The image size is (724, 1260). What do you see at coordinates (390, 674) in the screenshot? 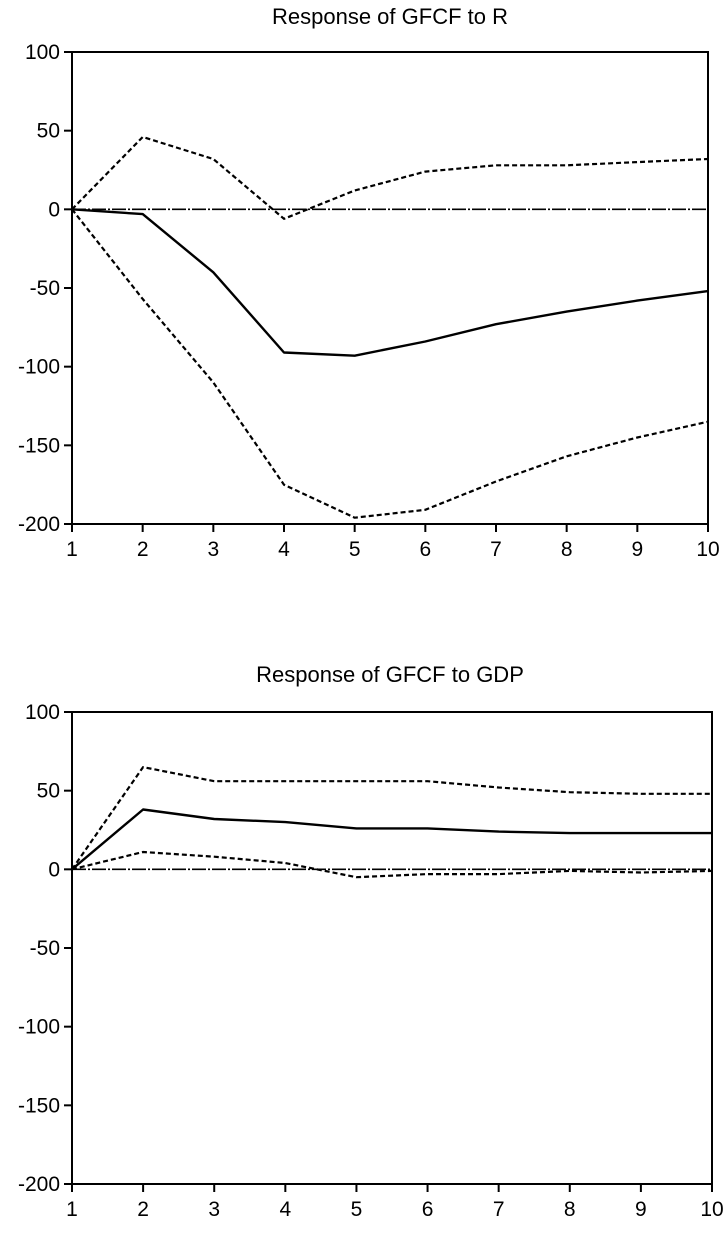
I see `chart-title-2: Response of GFCF to GDP` at bounding box center [390, 674].